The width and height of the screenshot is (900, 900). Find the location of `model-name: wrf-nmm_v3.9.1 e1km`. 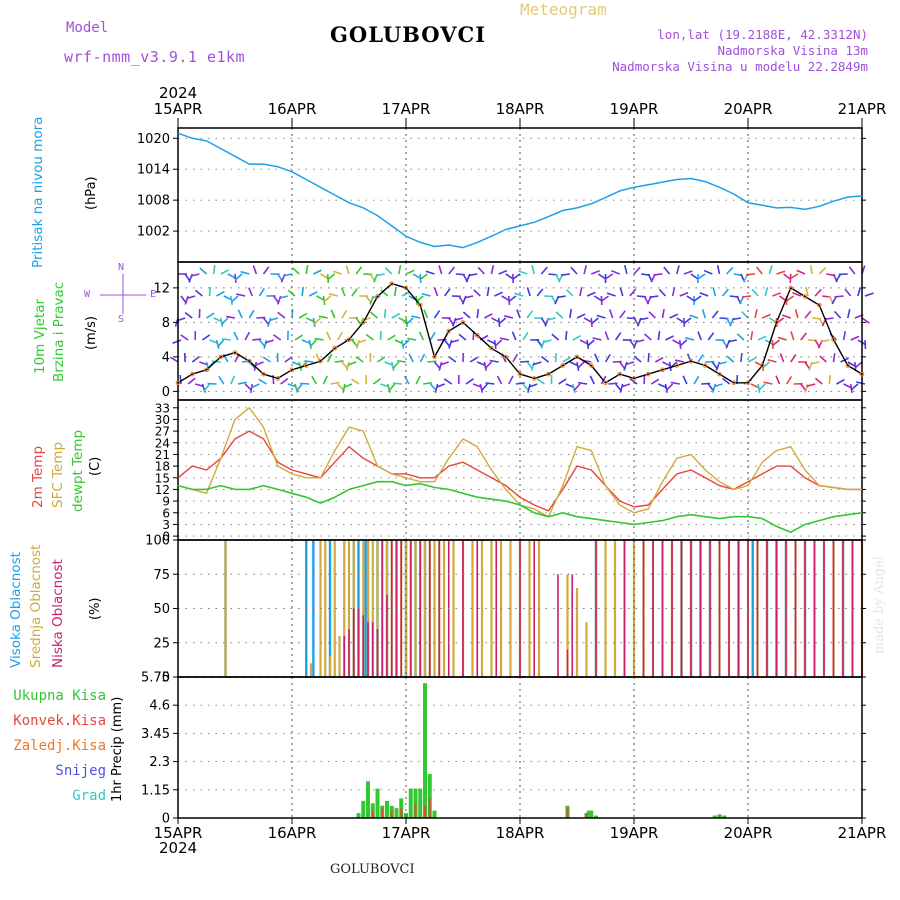

model-name: wrf-nmm_v3.9.1 e1km is located at coordinates (155, 57).